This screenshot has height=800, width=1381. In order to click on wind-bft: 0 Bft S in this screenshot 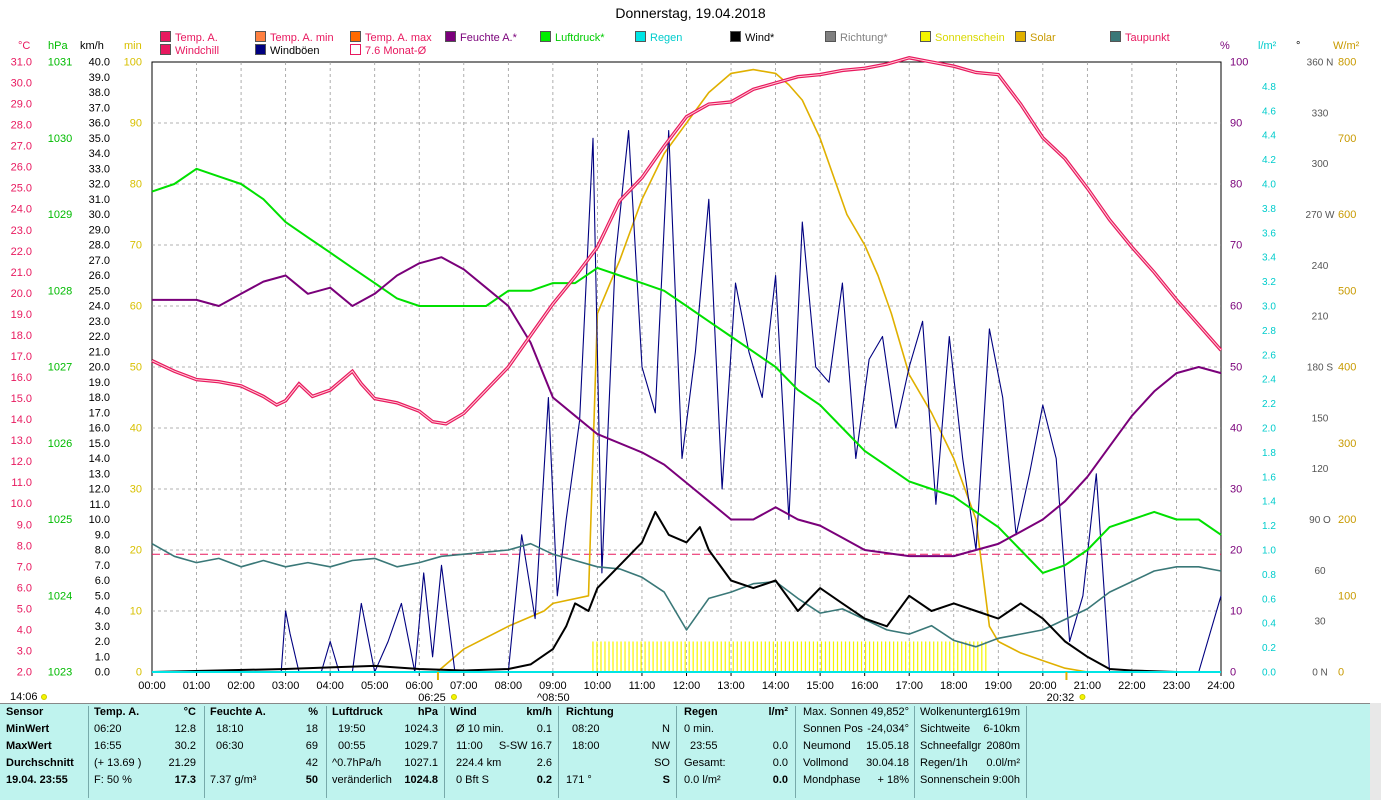, I will do `click(473, 780)`.